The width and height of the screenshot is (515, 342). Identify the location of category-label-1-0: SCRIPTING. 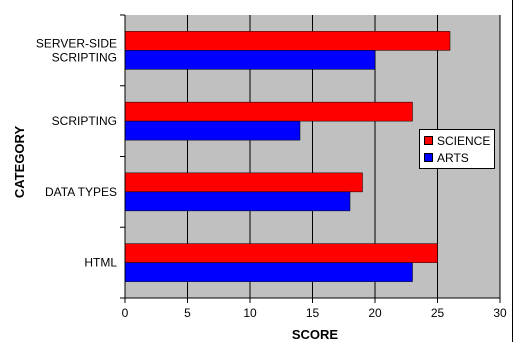
(84, 121).